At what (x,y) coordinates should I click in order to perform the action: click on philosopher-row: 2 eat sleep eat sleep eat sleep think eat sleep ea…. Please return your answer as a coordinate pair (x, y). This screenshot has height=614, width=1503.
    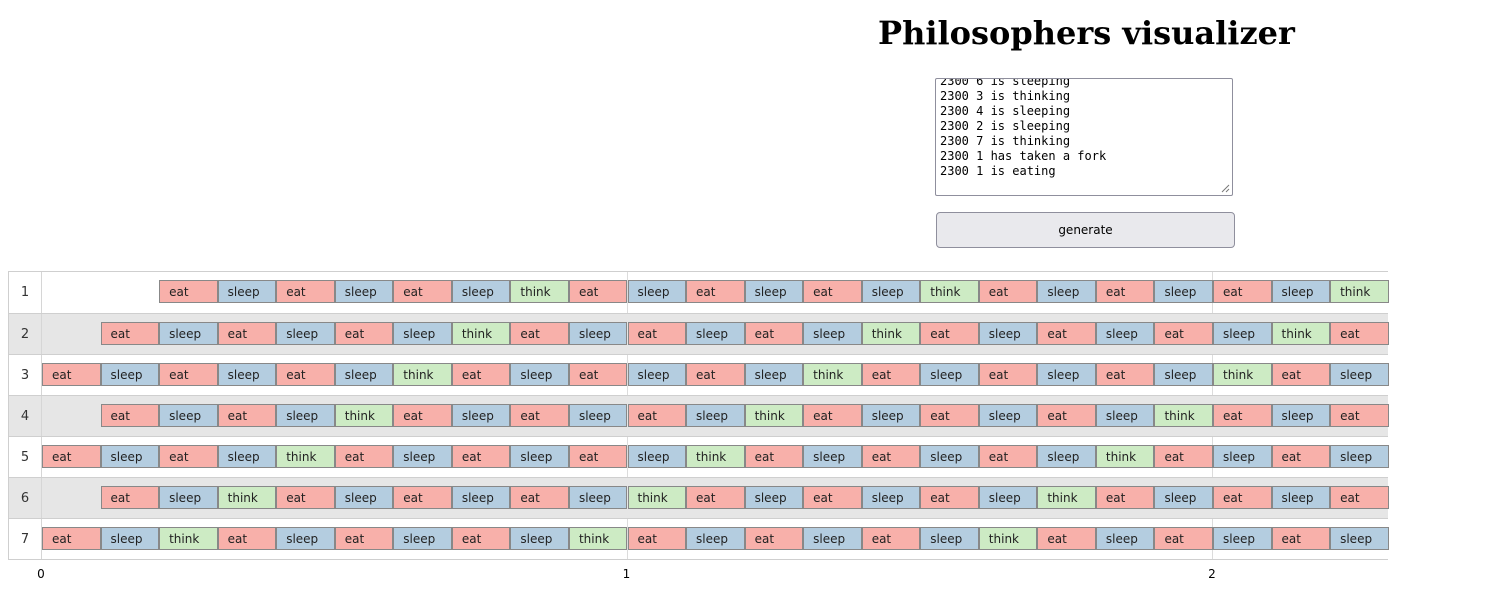
    Looking at the image, I should click on (698, 333).